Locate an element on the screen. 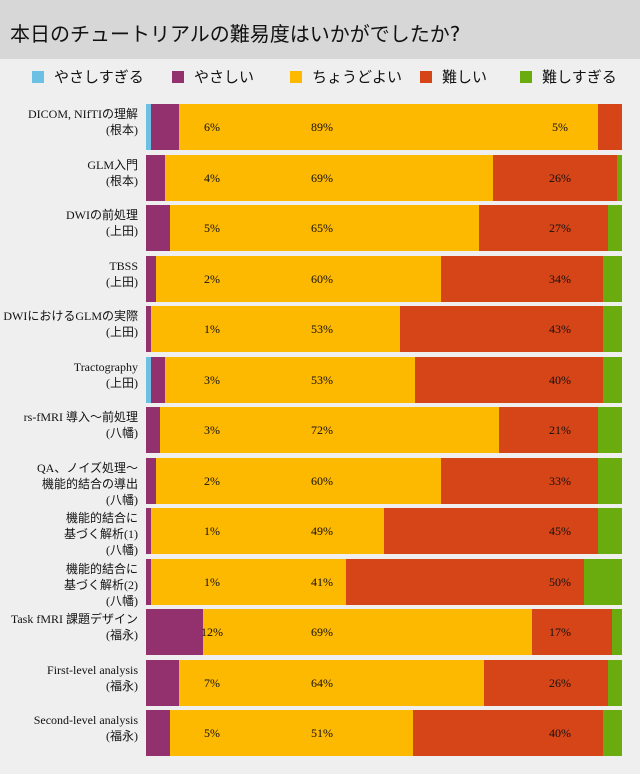 This screenshot has height=774, width=640. data-label: 5% is located at coordinates (212, 733).